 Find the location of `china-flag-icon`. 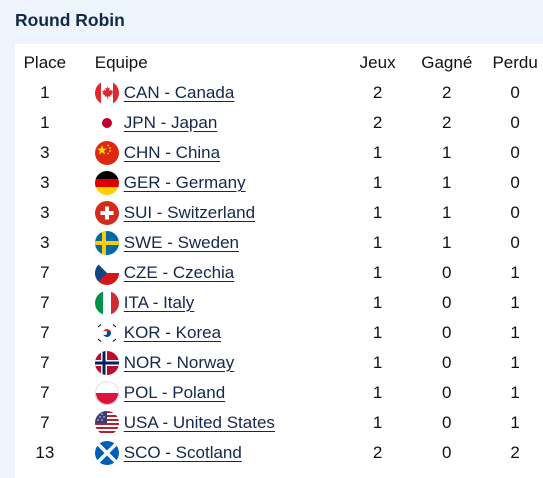

china-flag-icon is located at coordinates (106, 153).